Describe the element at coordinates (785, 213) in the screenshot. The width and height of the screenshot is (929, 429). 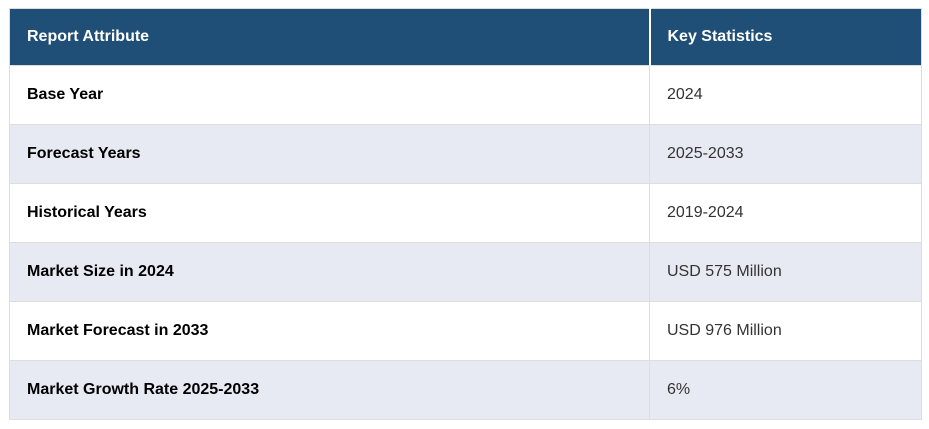
I see `key-statistic-cell: 2019-2024` at that location.